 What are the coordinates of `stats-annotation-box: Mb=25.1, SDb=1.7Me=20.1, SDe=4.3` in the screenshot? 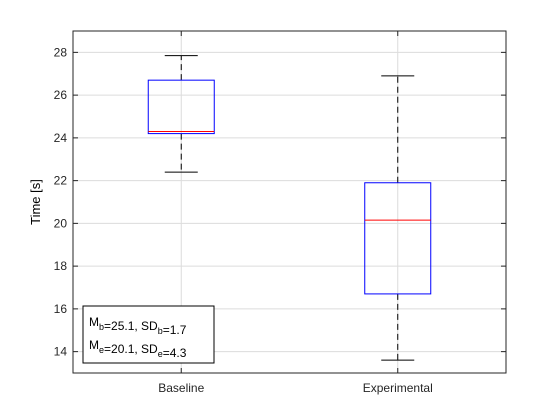 It's located at (148, 334).